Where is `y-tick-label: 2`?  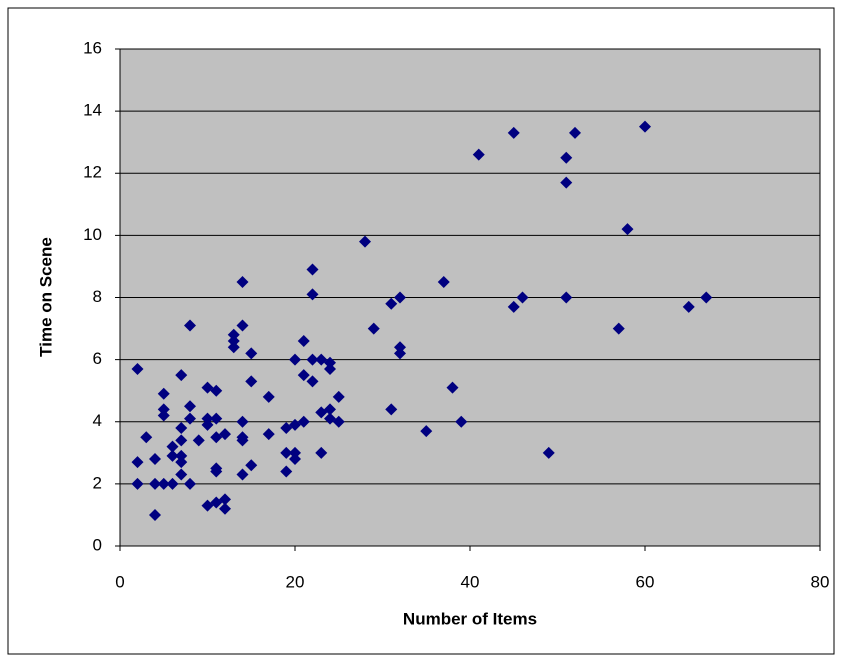 y-tick-label: 2 is located at coordinates (97, 482).